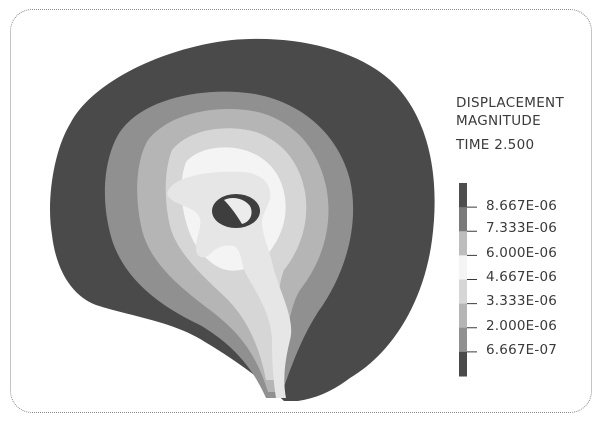  What do you see at coordinates (522, 326) in the screenshot?
I see `legend-label-6: 2.000E-06` at bounding box center [522, 326].